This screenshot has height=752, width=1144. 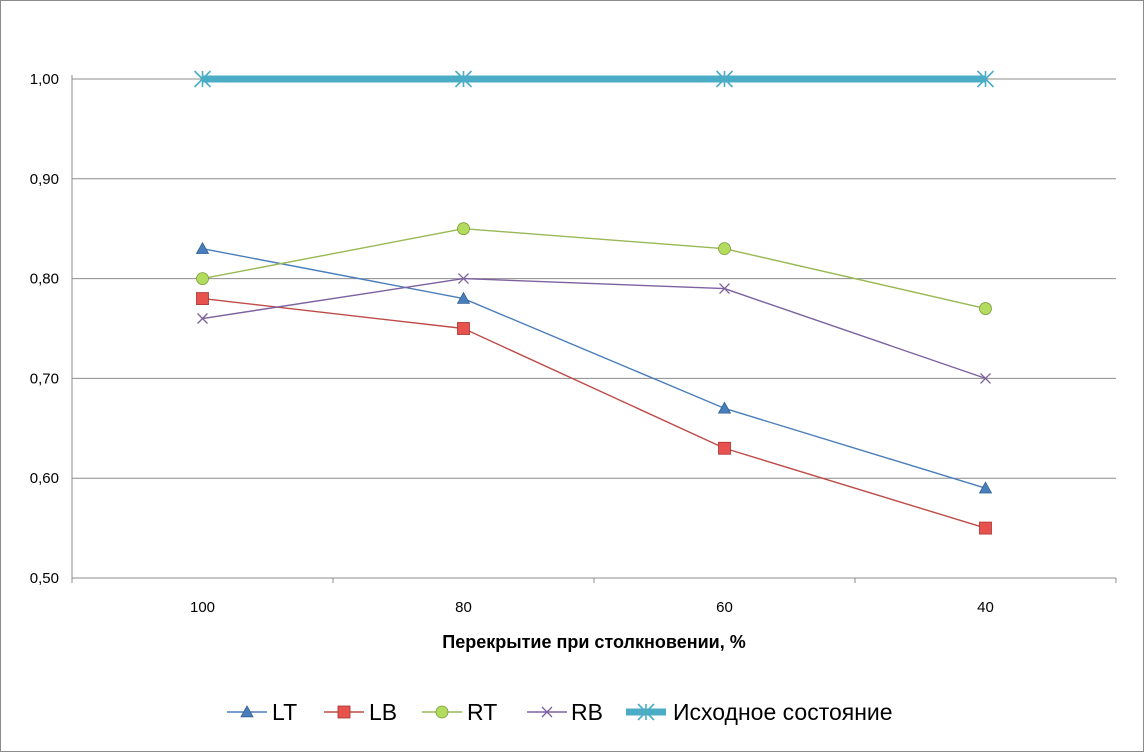 What do you see at coordinates (592, 607) in the screenshot?
I see `x-tick-labels: 100 80 60 40` at bounding box center [592, 607].